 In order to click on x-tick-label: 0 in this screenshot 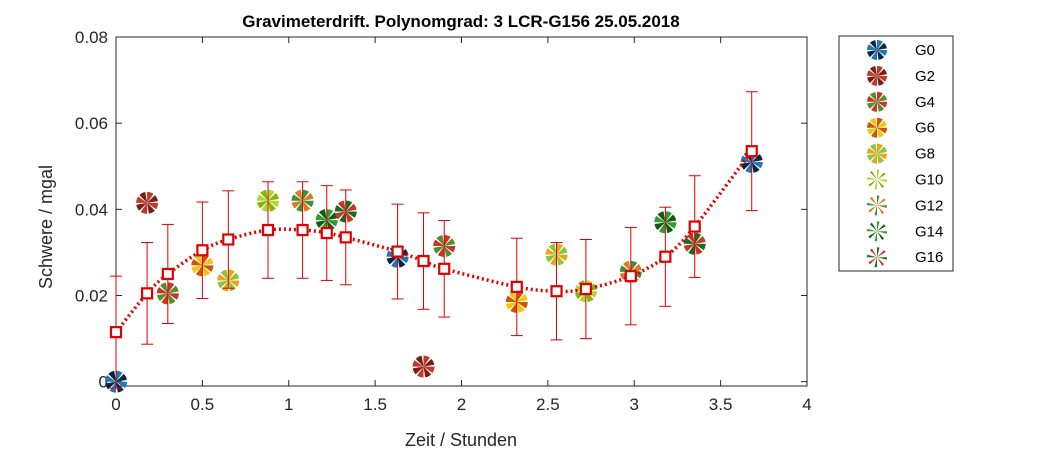, I will do `click(115, 404)`.